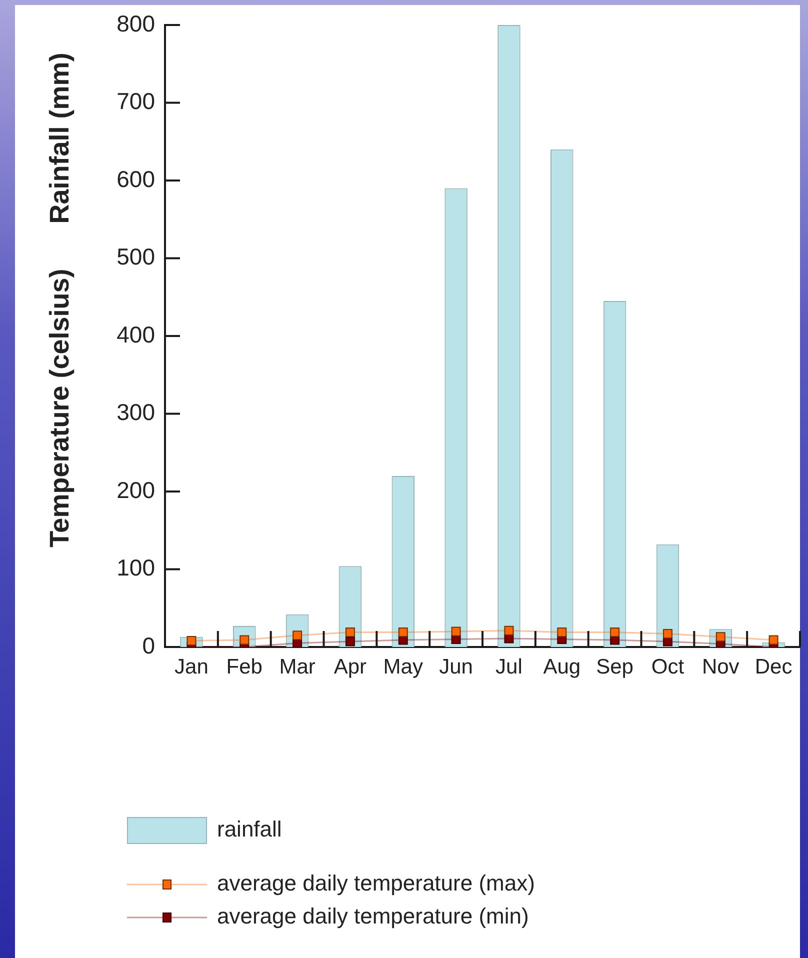 The width and height of the screenshot is (808, 958). Describe the element at coordinates (135, 101) in the screenshot. I see `y-tick-label: 700` at that location.